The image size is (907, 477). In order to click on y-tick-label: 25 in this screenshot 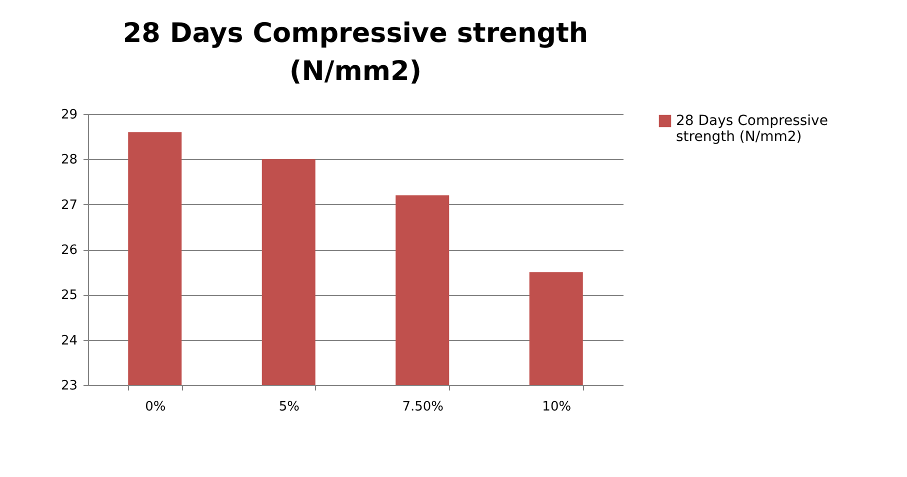, I will do `click(69, 296)`.